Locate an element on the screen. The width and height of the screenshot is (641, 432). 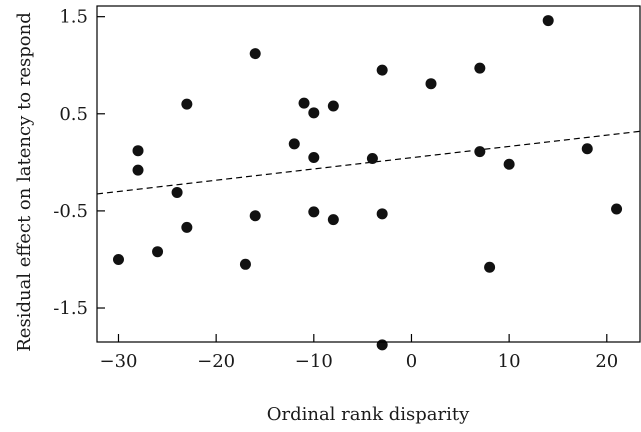
x-tick-label: 10 is located at coordinates (509, 361).